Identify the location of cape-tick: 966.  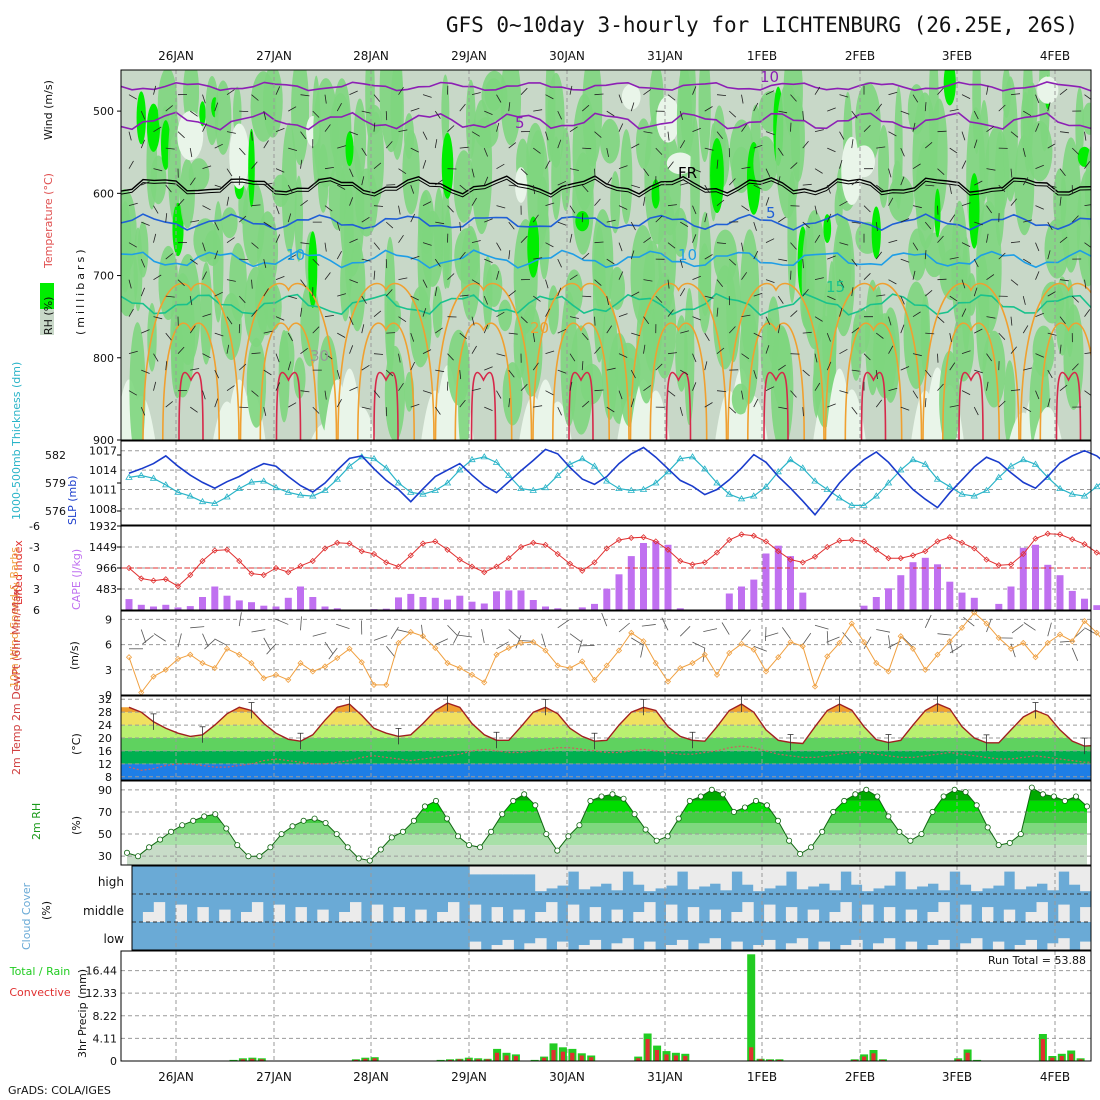
(106, 568).